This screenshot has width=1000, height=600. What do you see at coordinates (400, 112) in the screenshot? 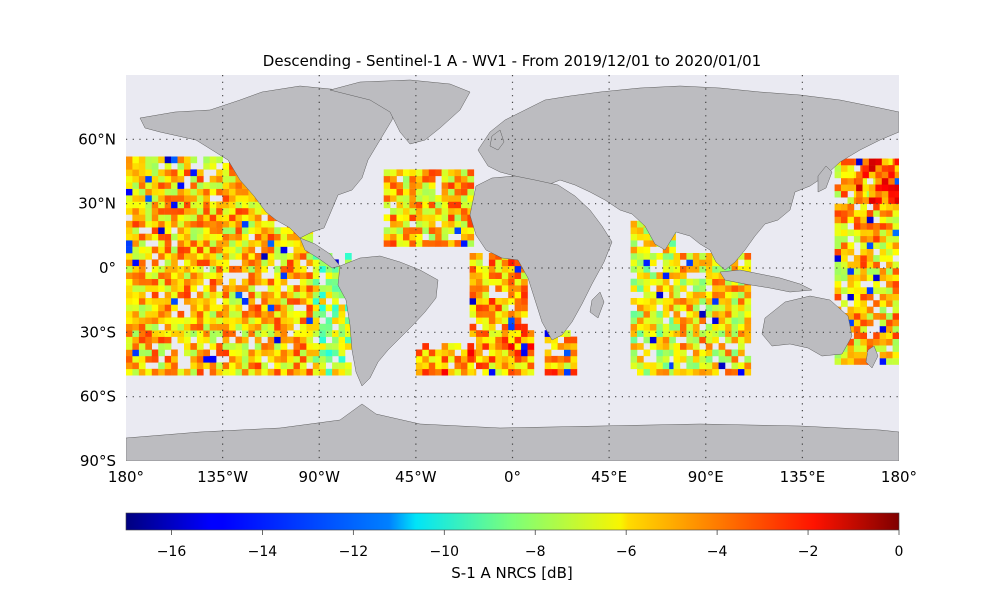
I see `land-greenland` at bounding box center [400, 112].